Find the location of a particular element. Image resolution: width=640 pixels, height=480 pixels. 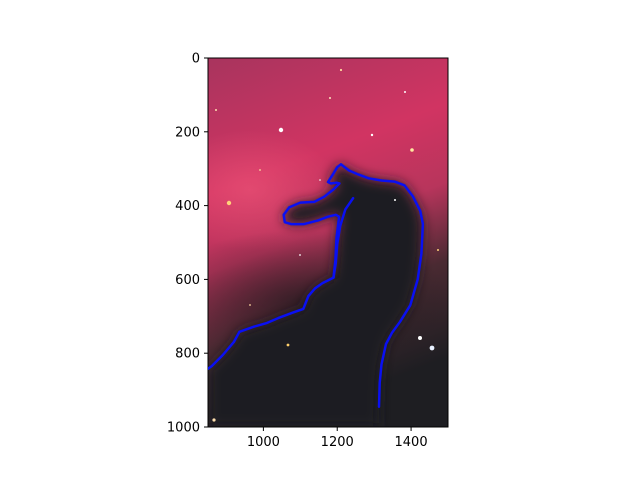

y-tick-label: 1000 is located at coordinates (183, 428).